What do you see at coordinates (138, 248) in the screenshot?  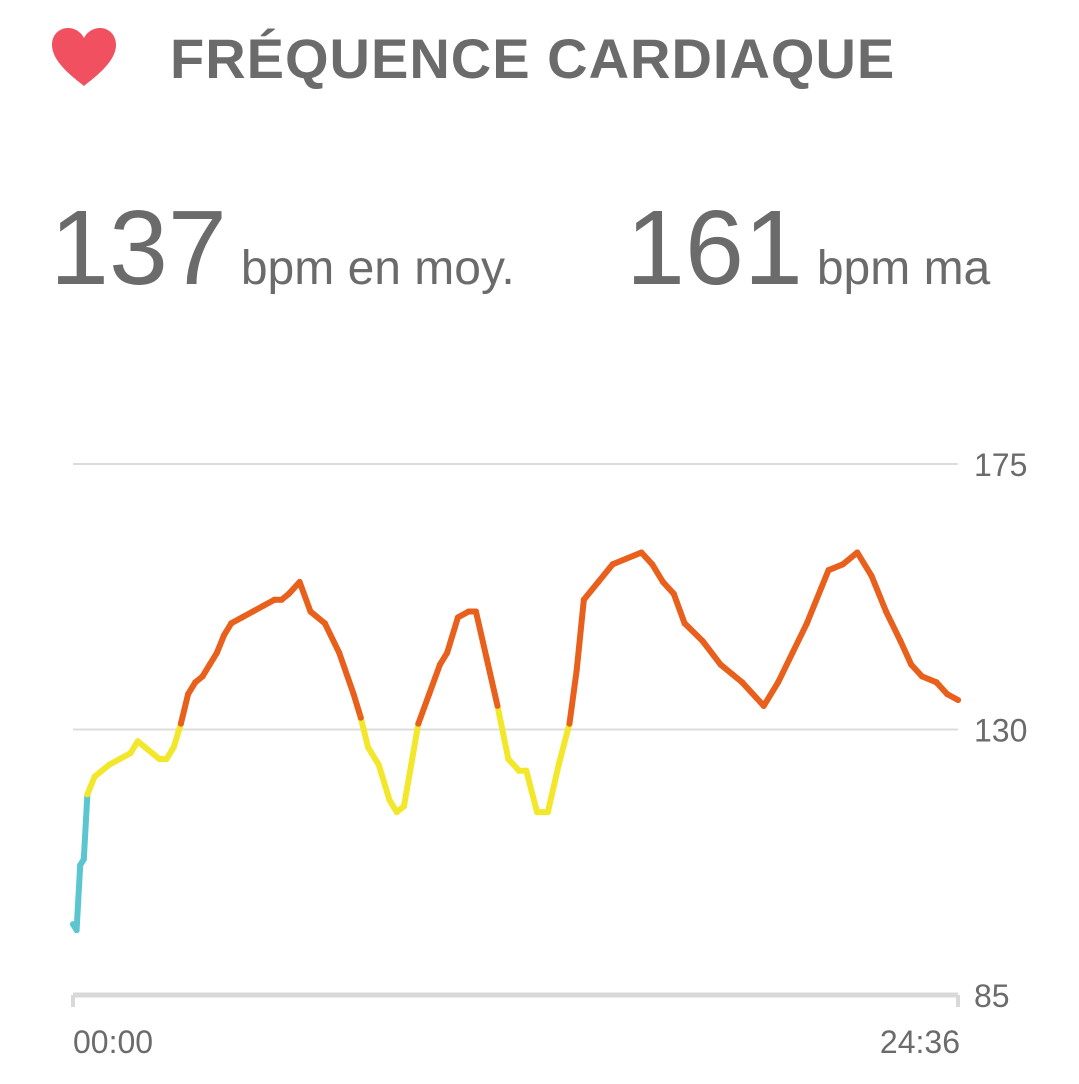 I see `average-value: 137` at bounding box center [138, 248].